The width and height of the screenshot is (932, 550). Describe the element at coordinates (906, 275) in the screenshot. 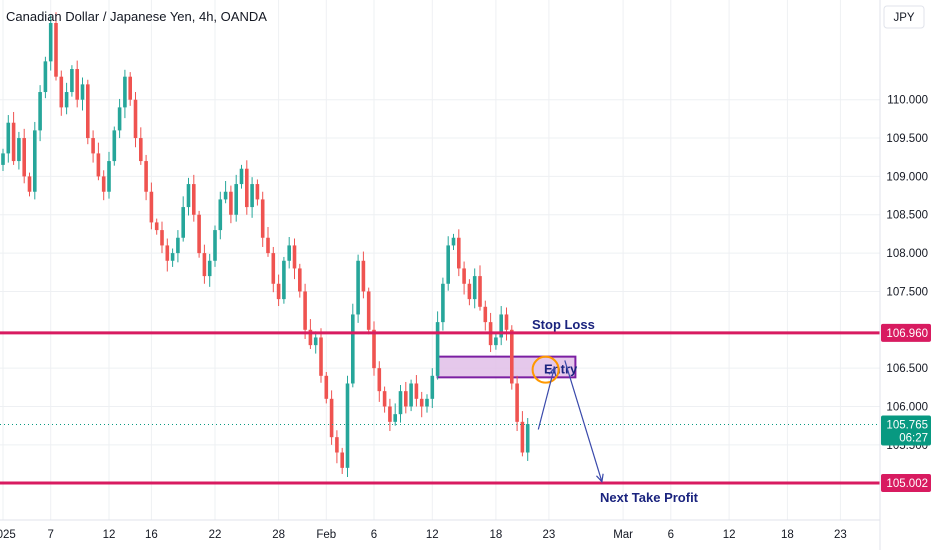

I see `price-axis-bg` at that location.